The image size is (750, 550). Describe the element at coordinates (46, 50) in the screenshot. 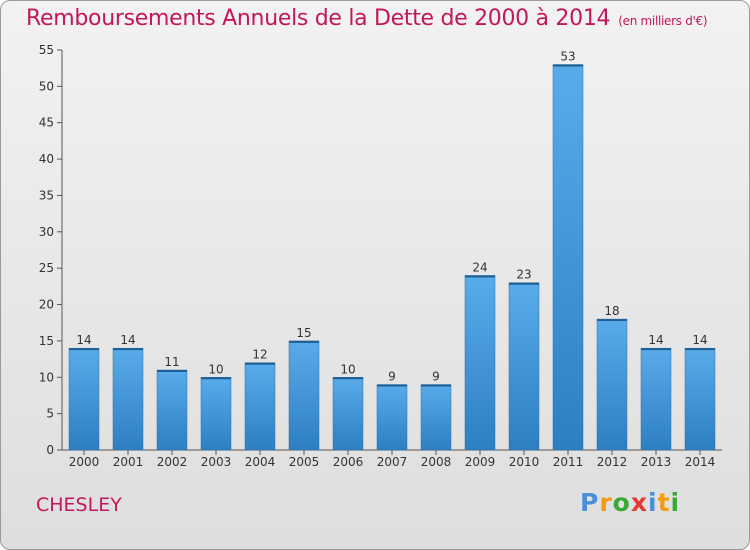

I see `y-tick-label: 55` at that location.